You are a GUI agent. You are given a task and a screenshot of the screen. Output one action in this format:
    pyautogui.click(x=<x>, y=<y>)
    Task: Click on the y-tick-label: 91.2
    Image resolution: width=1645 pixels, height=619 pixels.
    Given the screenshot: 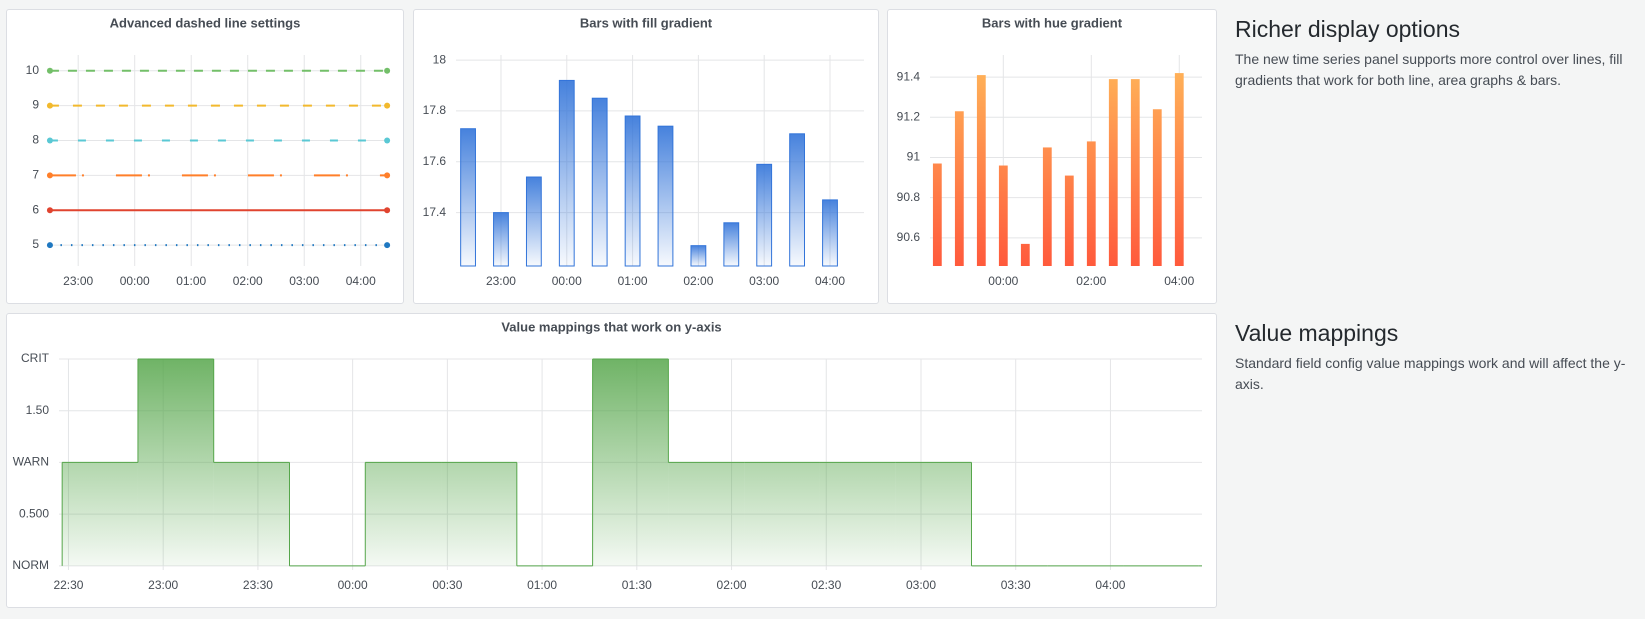 What is the action you would take?
    pyautogui.click(x=909, y=116)
    